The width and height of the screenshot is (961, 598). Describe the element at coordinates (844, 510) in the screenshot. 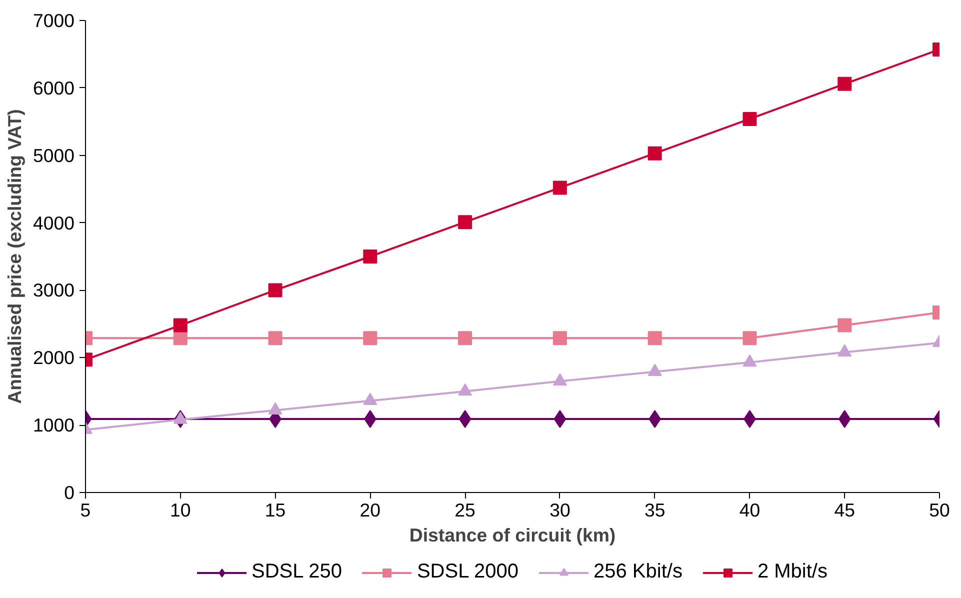

I see `x-tick-label: 45` at that location.